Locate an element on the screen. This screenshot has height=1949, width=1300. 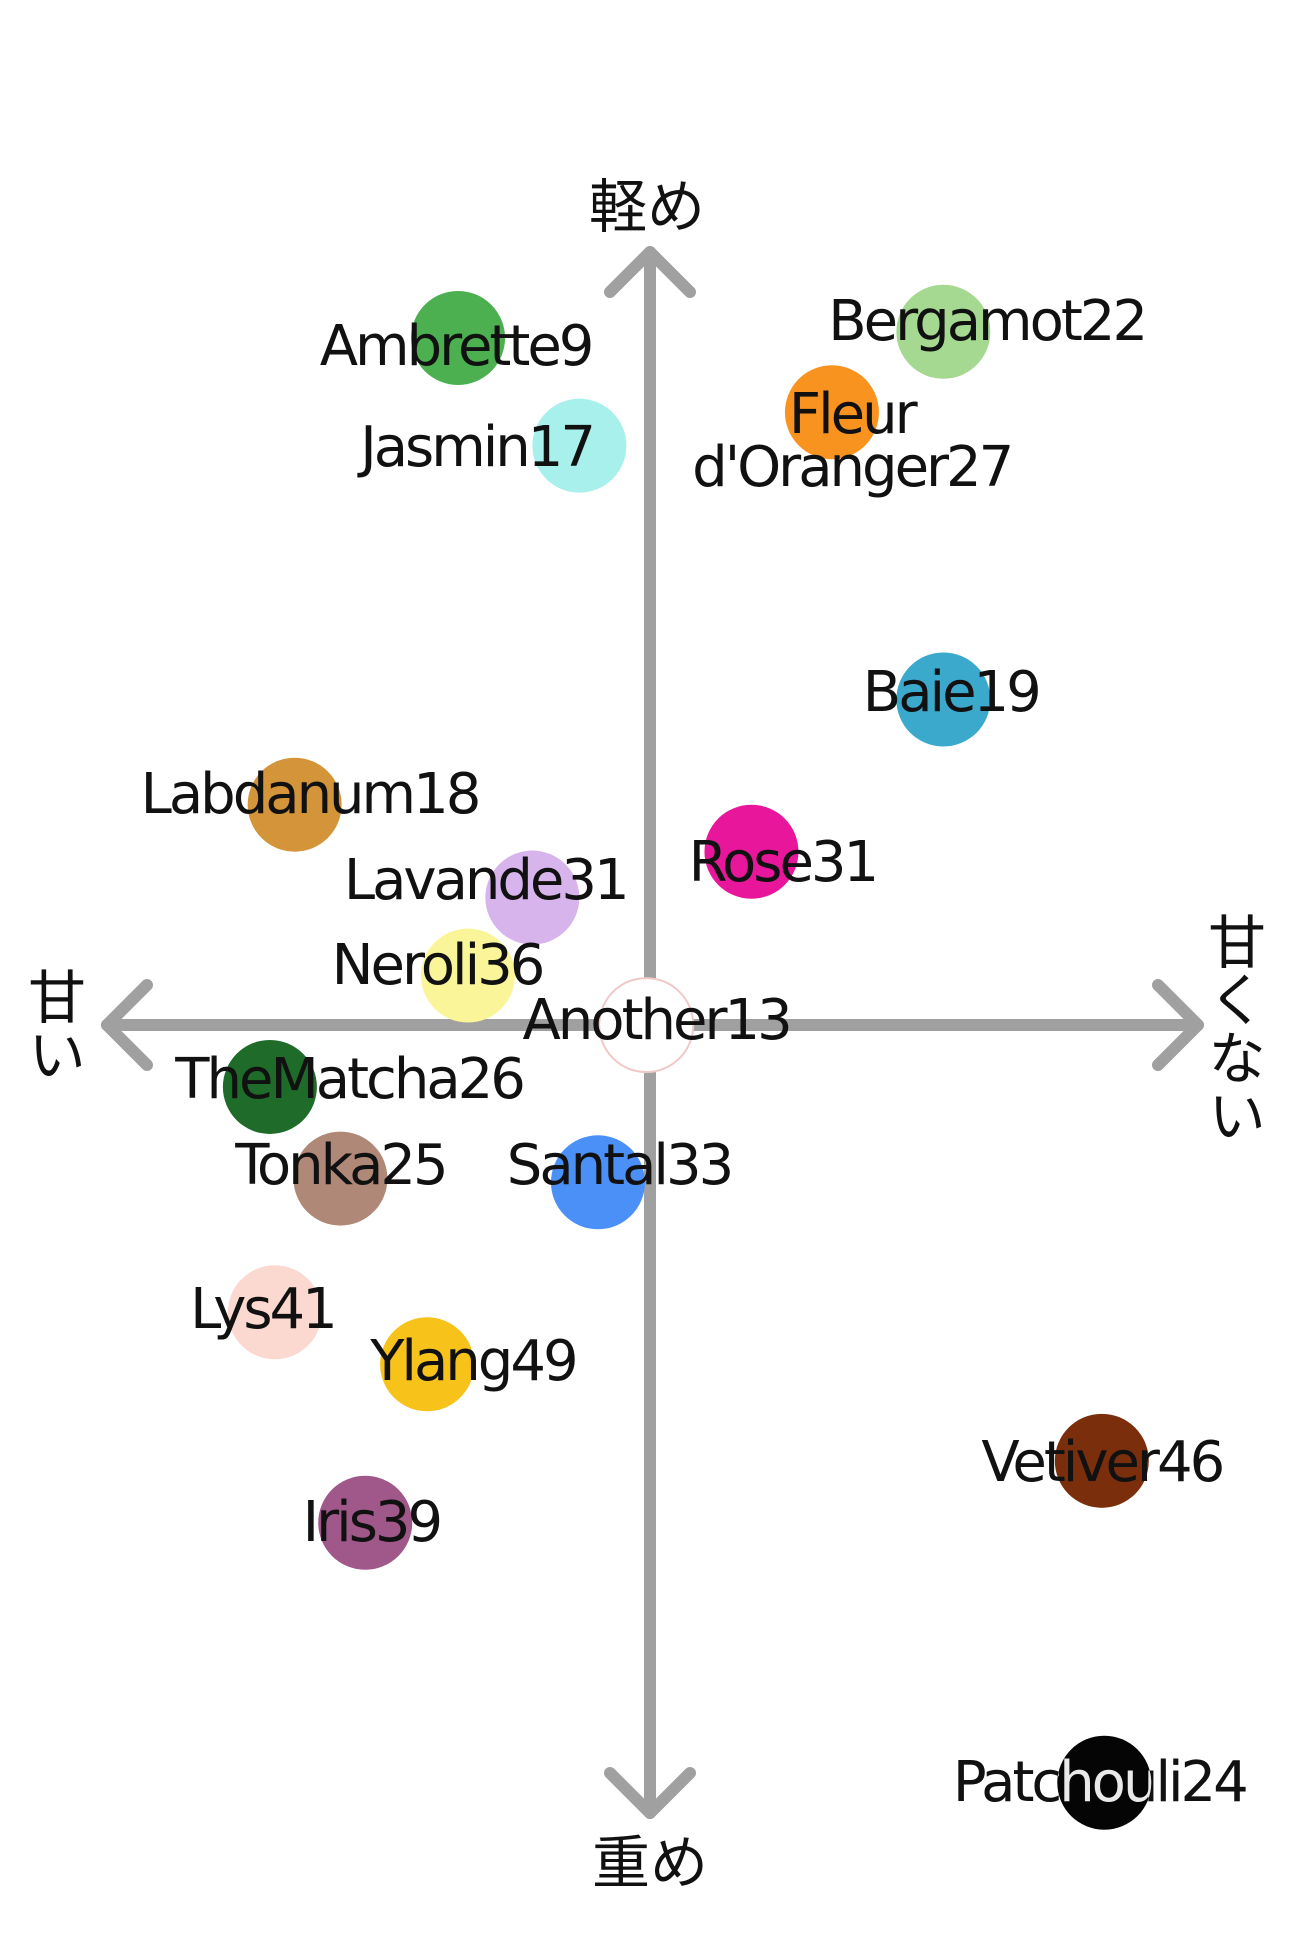
node-label: Tonka25 is located at coordinates (341, 1166).